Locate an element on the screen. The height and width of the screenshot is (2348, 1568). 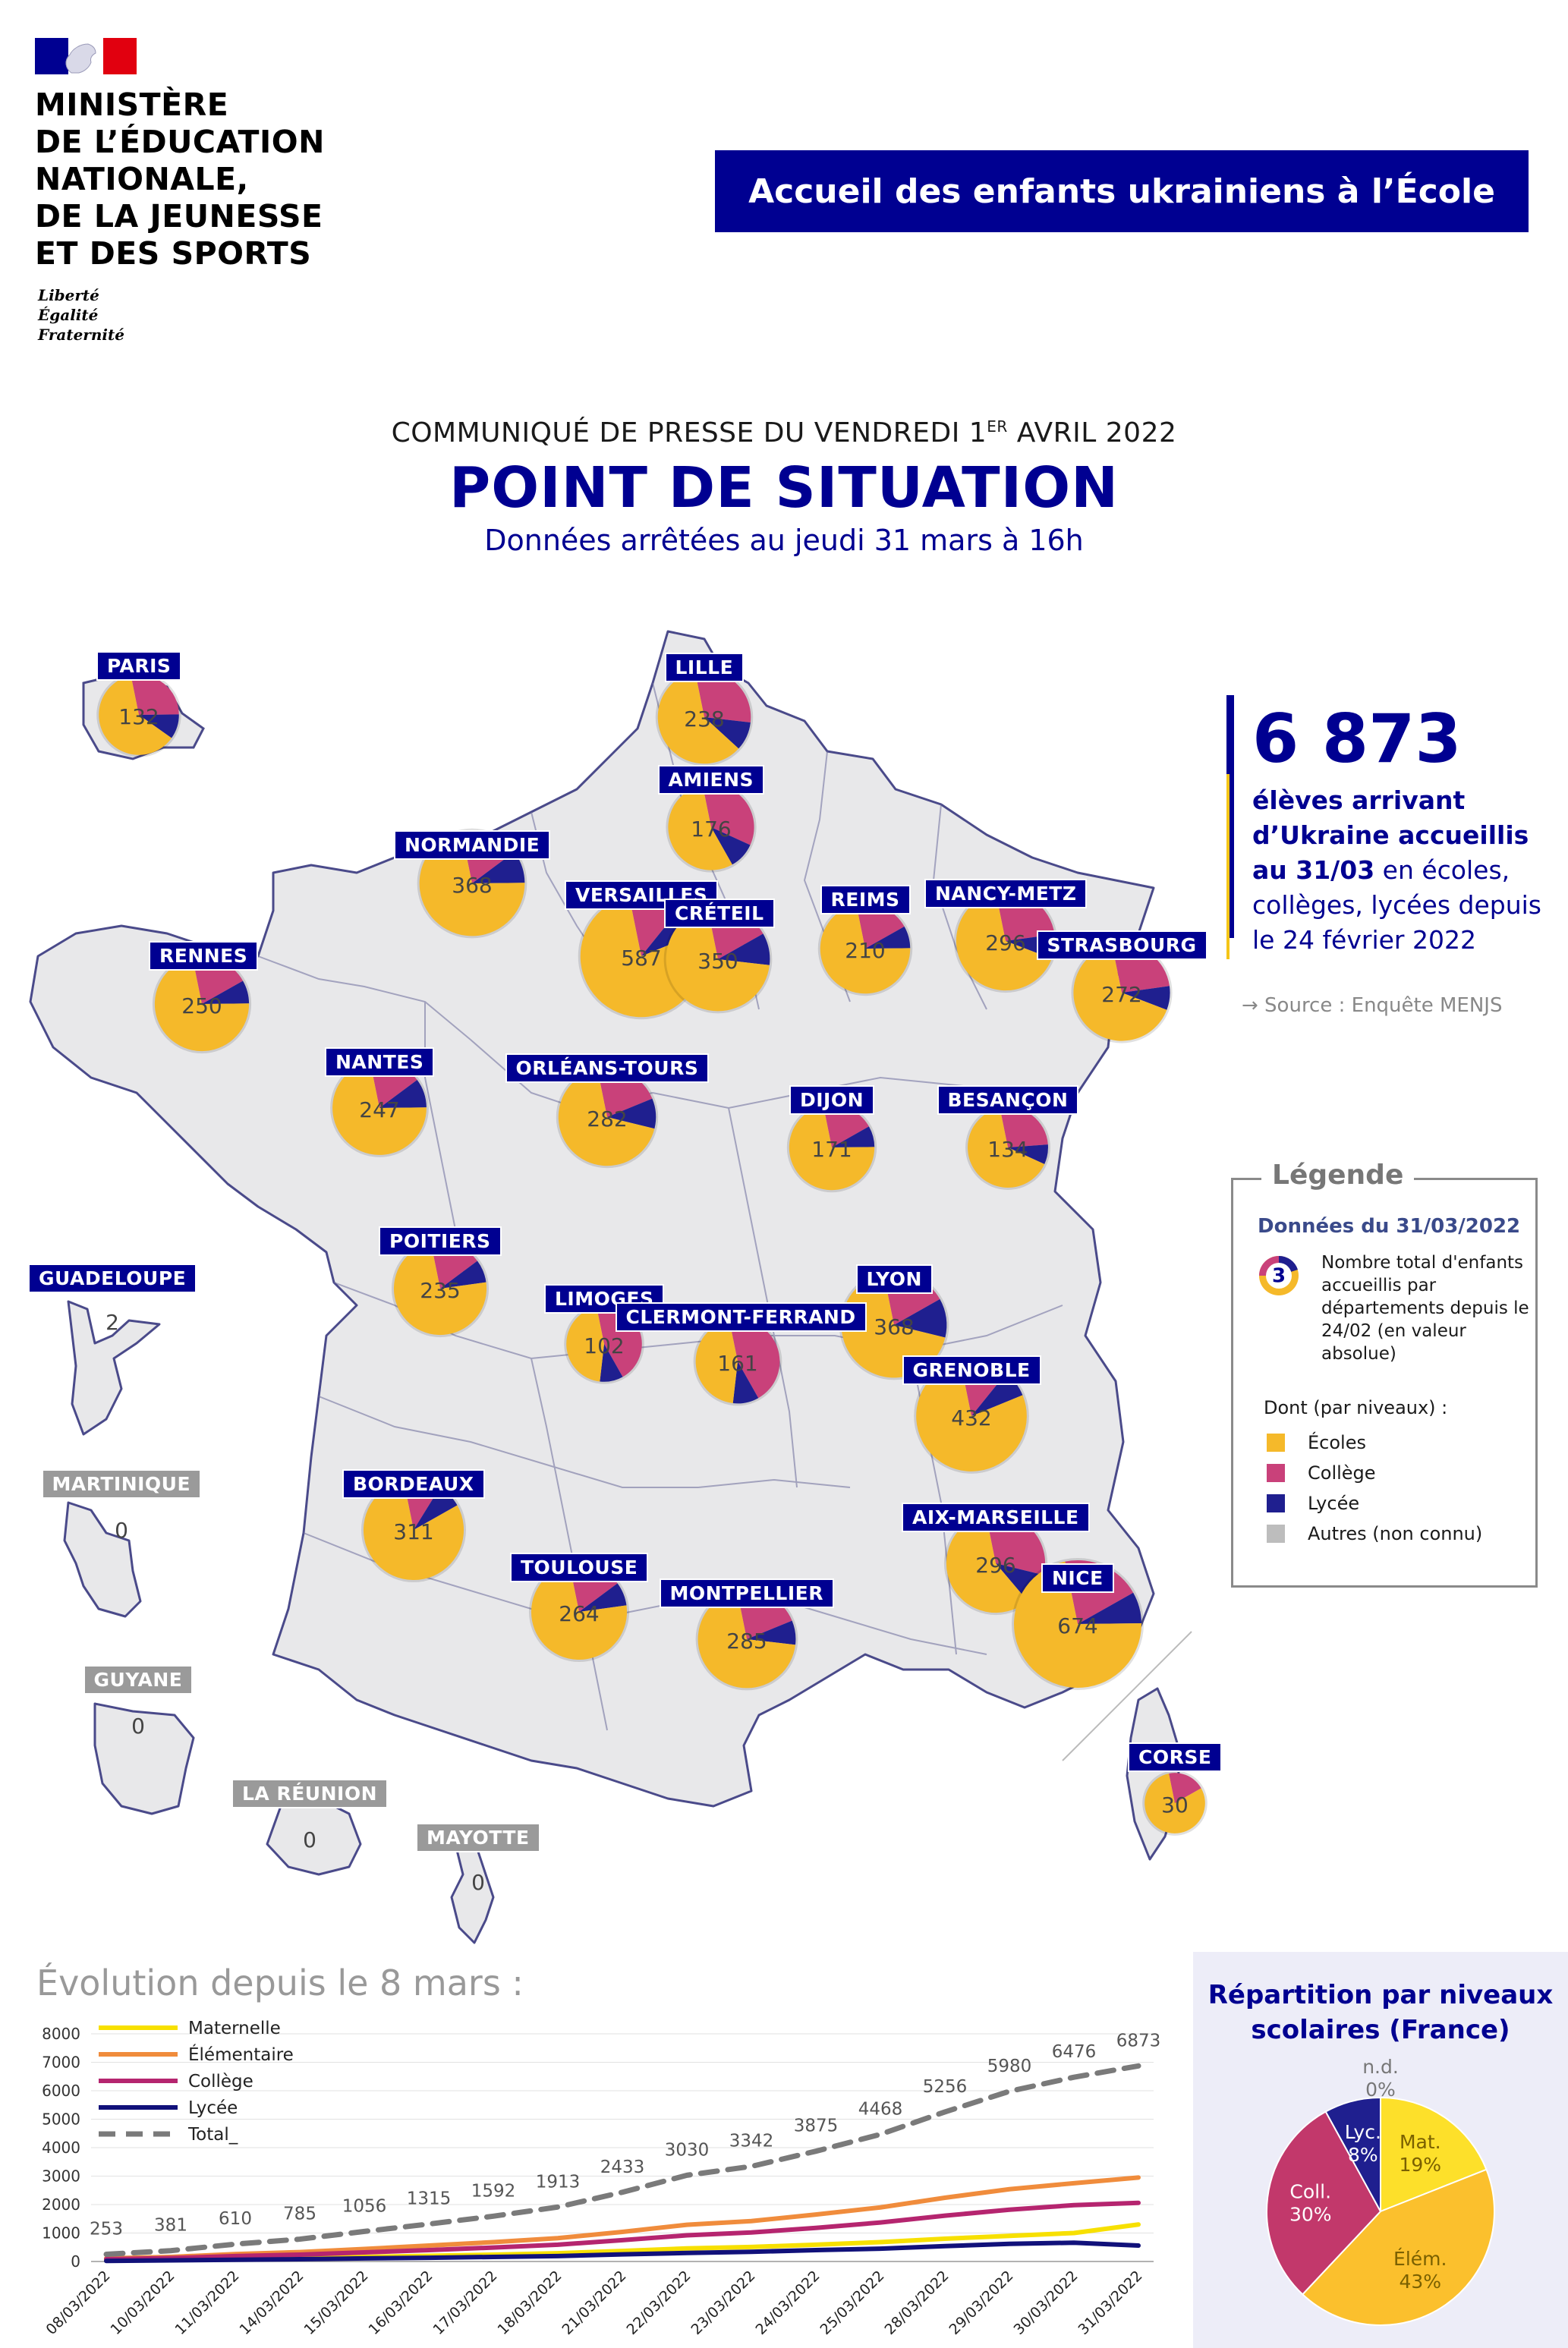
pie-label-coll: Coll. is located at coordinates (1310, 2191).